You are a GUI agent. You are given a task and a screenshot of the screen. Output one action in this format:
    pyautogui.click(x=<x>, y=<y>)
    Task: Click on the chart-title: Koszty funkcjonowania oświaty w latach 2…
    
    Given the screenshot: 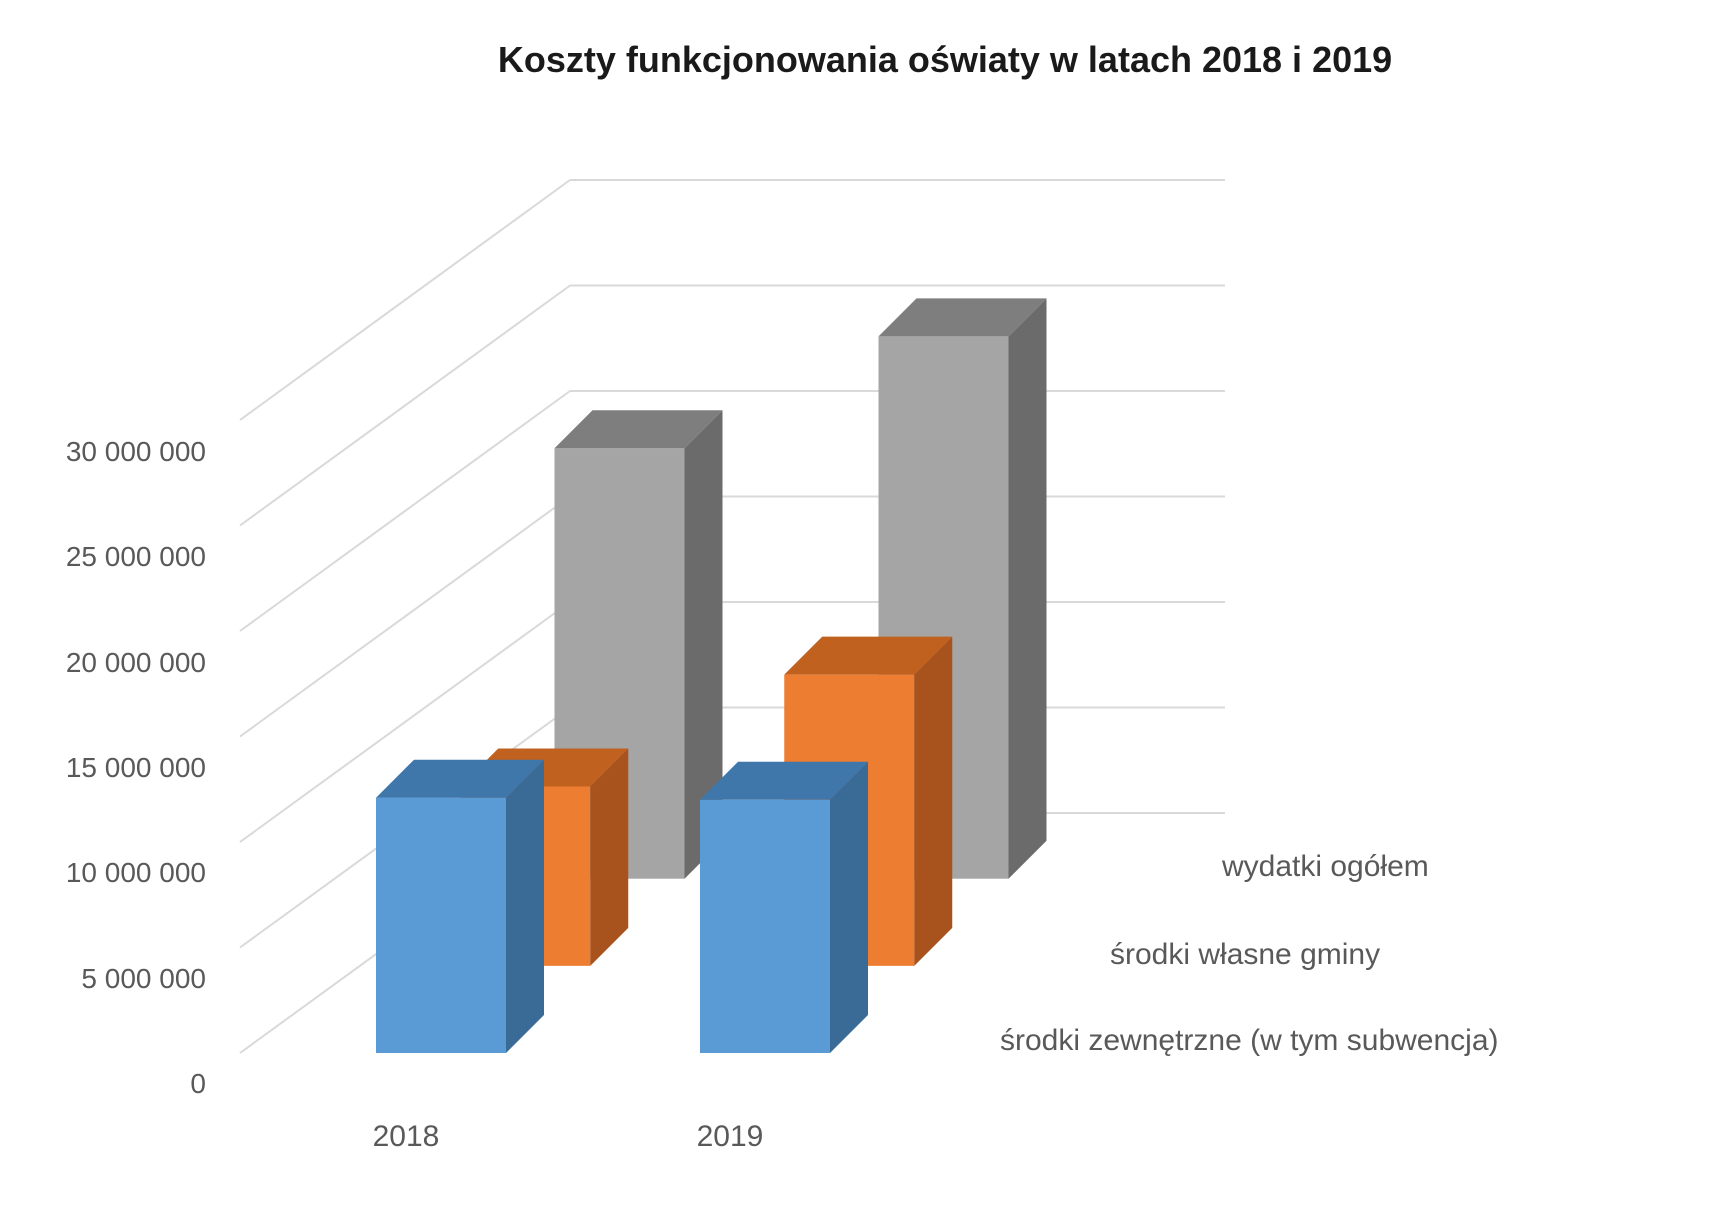 What is the action you would take?
    pyautogui.click(x=945, y=59)
    